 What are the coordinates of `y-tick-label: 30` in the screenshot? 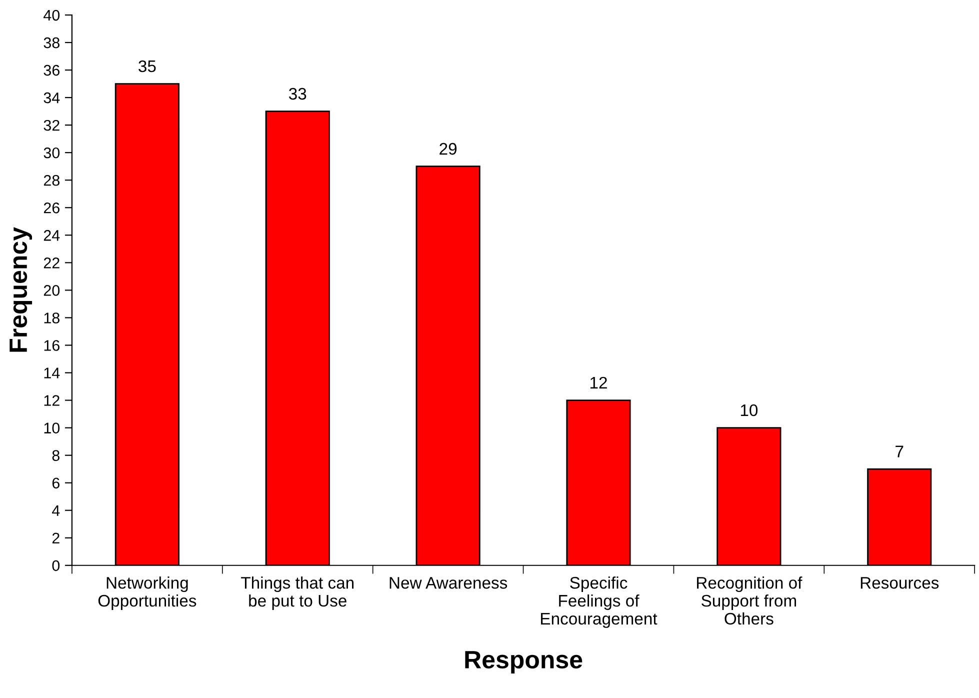 It's located at (52, 152).